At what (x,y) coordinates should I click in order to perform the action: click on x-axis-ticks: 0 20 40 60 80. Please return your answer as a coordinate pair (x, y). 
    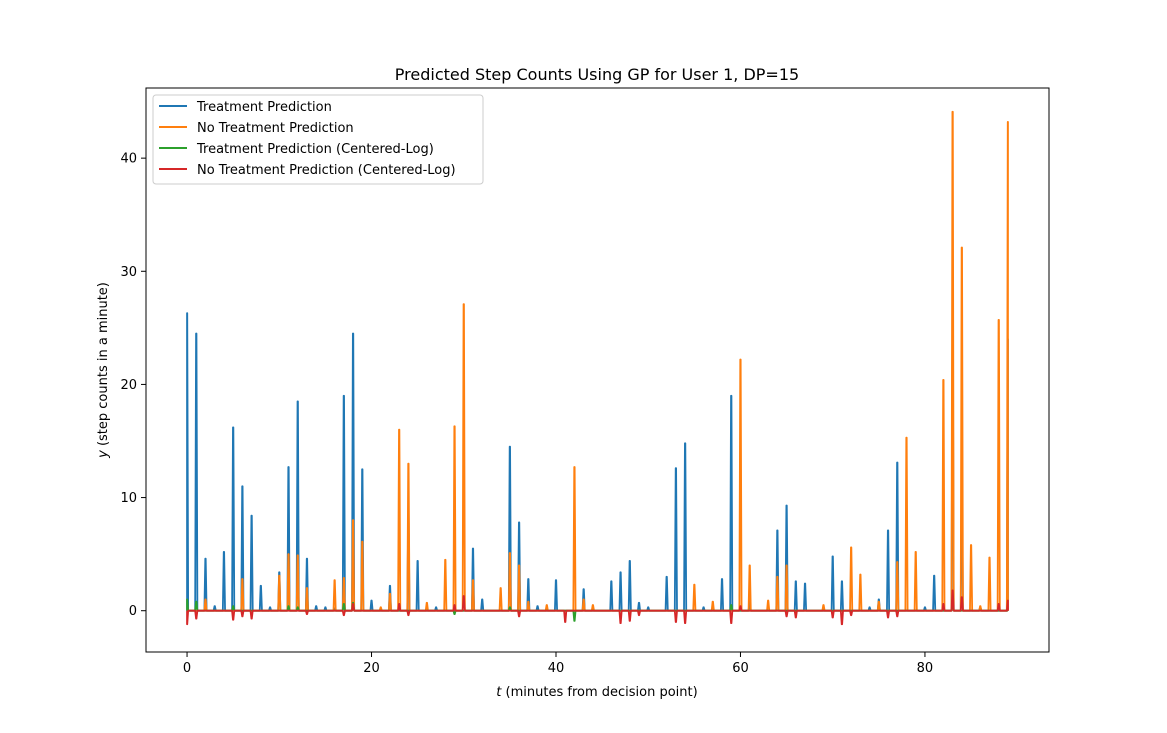
    Looking at the image, I should click on (558, 664).